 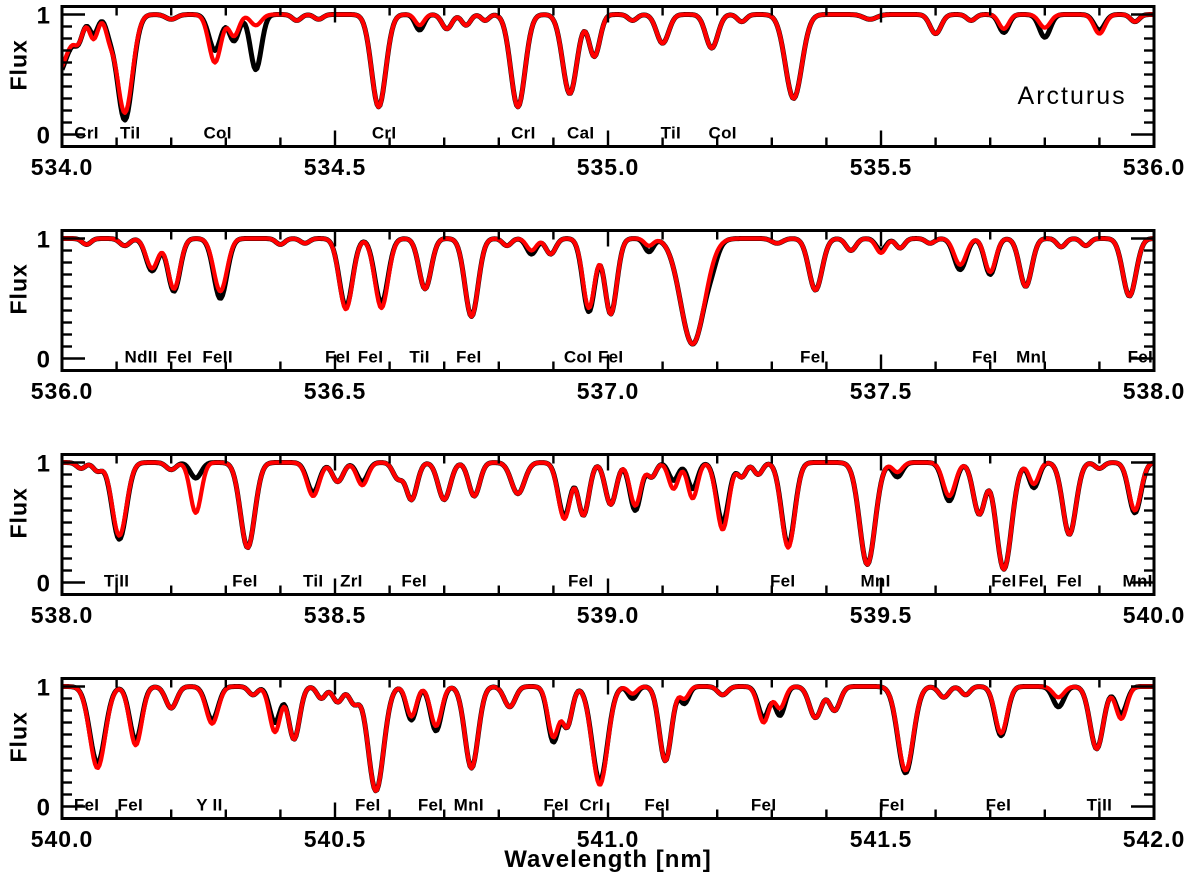 What do you see at coordinates (209, 805) in the screenshot?
I see `element-line-label: Y II` at bounding box center [209, 805].